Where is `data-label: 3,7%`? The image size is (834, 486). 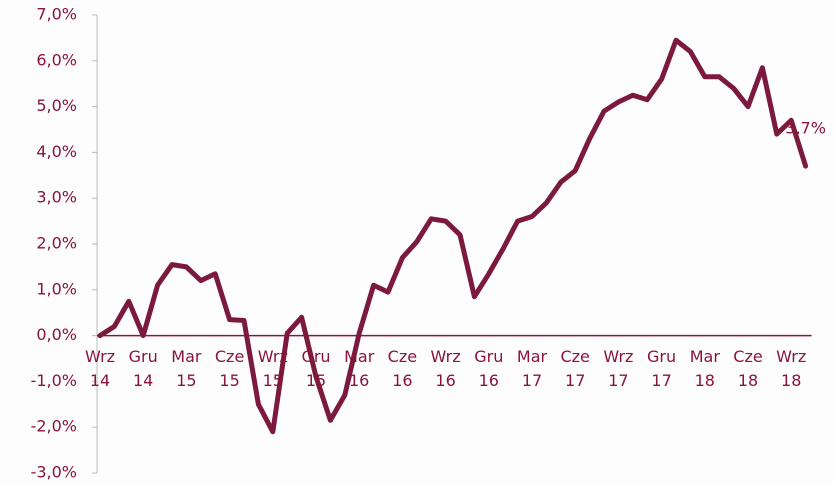
data-label: 3,7% is located at coordinates (805, 128).